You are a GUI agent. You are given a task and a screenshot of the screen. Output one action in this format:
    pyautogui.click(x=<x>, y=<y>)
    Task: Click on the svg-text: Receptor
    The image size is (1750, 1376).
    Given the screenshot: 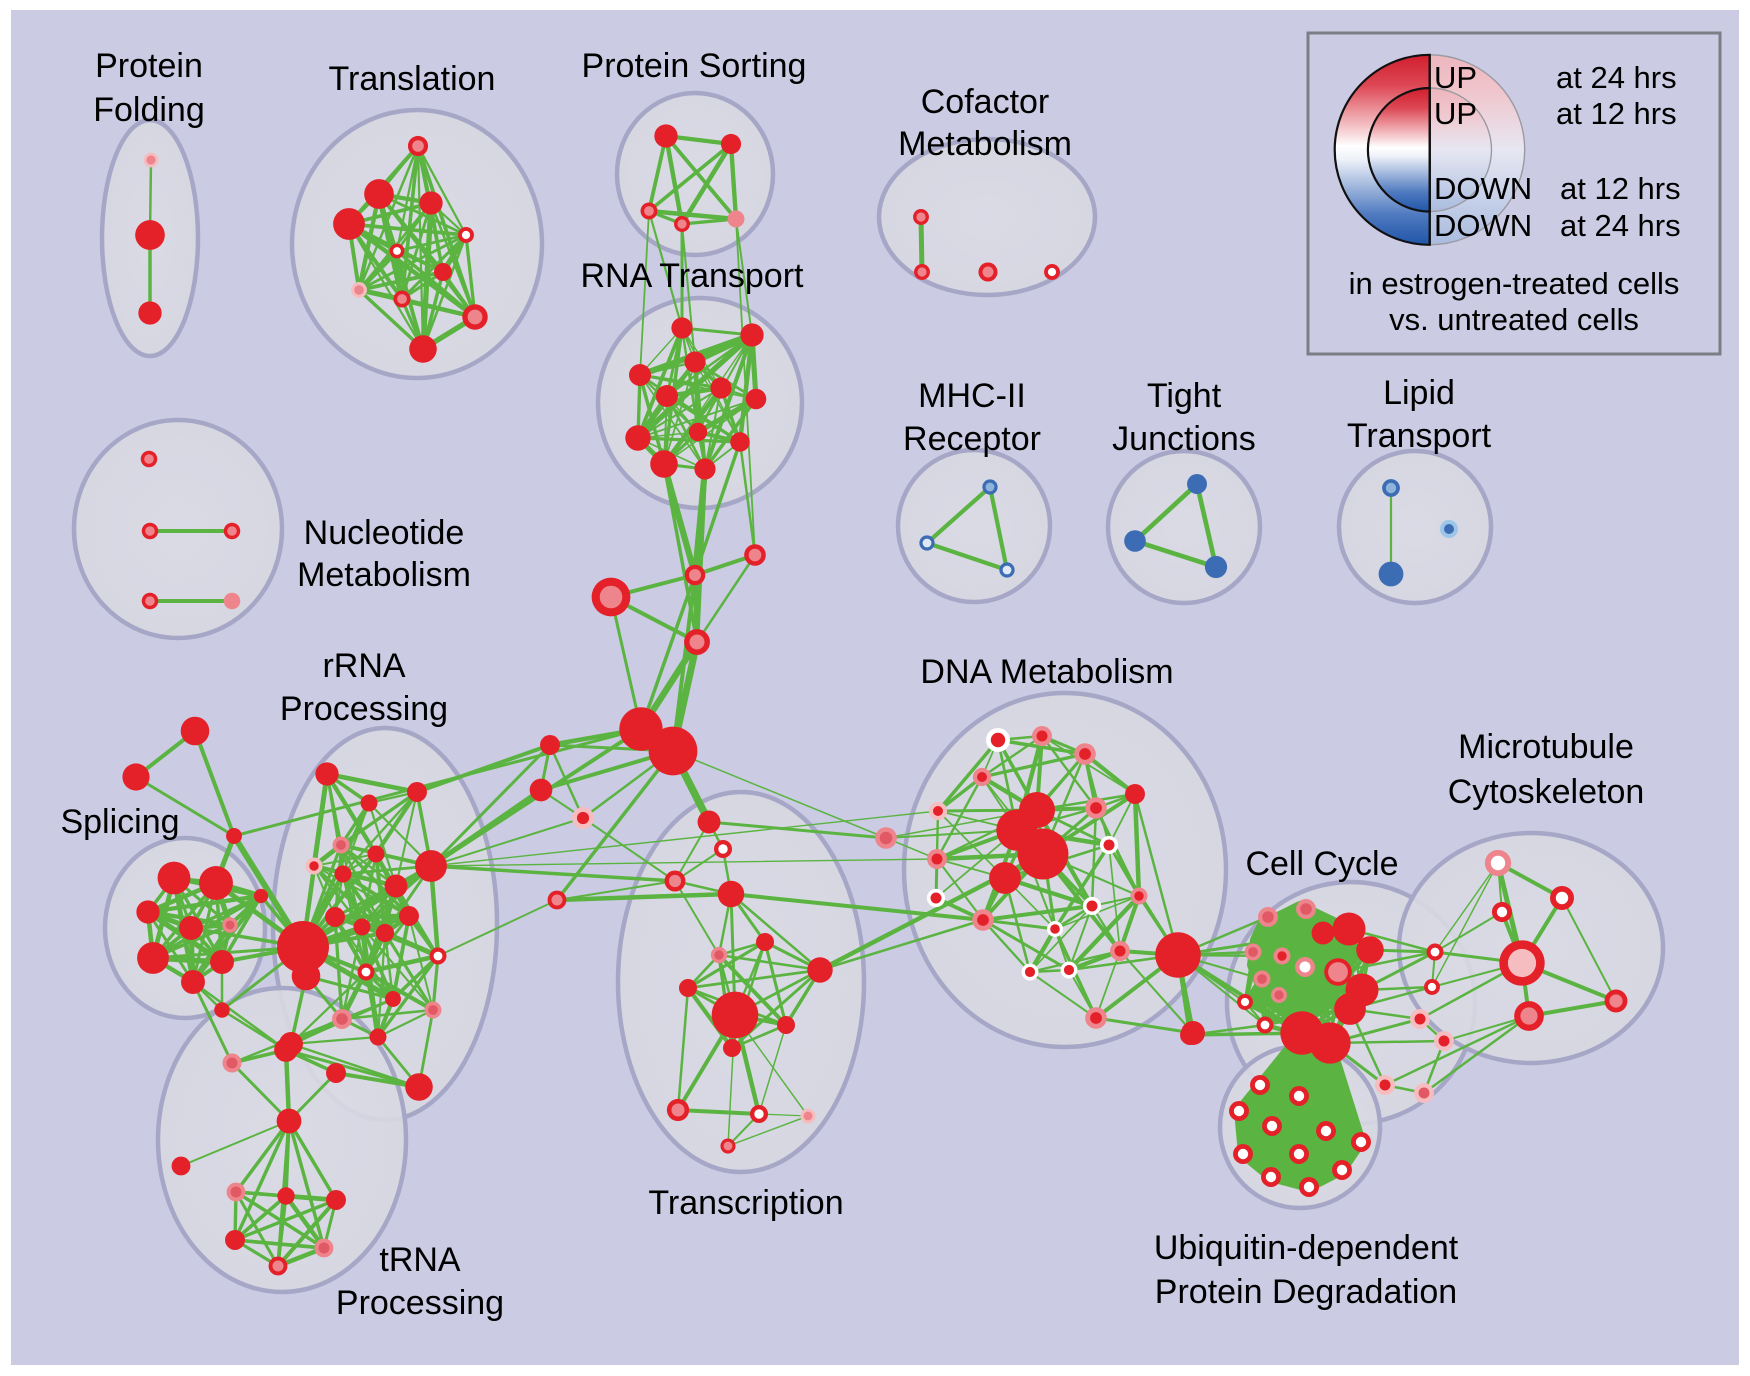 What is the action you would take?
    pyautogui.click(x=972, y=439)
    